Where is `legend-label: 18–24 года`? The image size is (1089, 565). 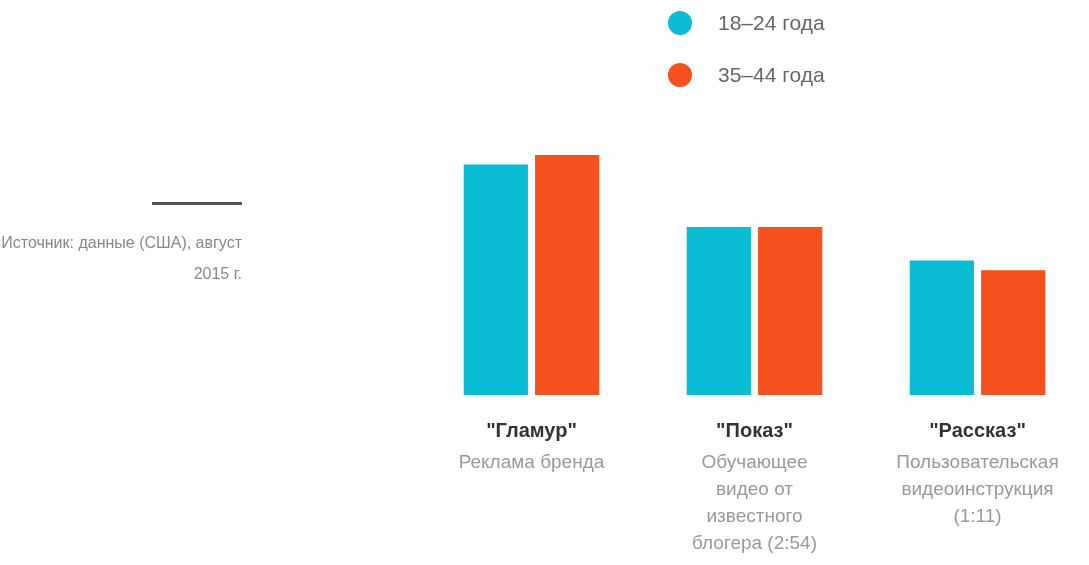
legend-label: 18–24 года is located at coordinates (771, 23).